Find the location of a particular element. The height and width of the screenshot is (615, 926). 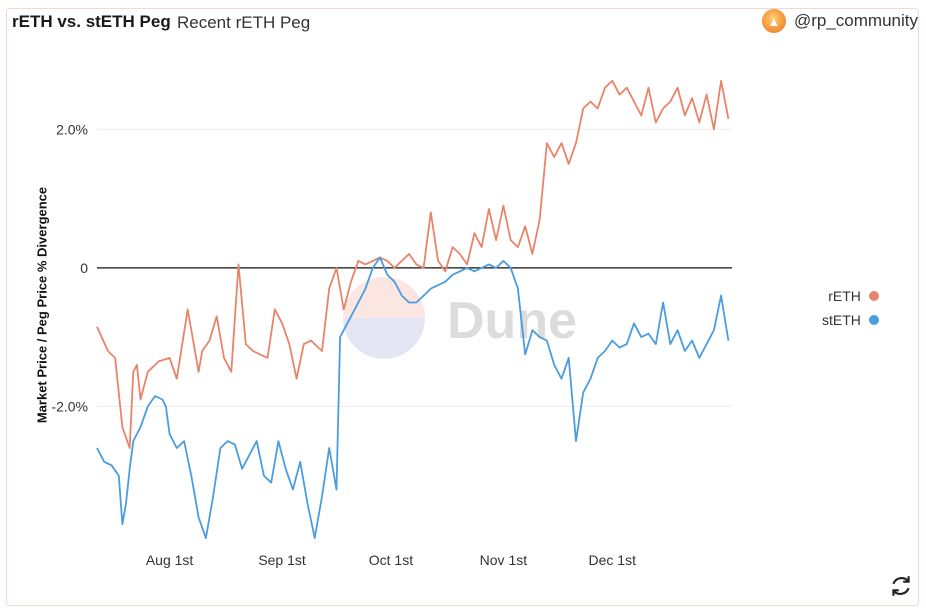

x-tick-label: Aug 1st is located at coordinates (170, 560).